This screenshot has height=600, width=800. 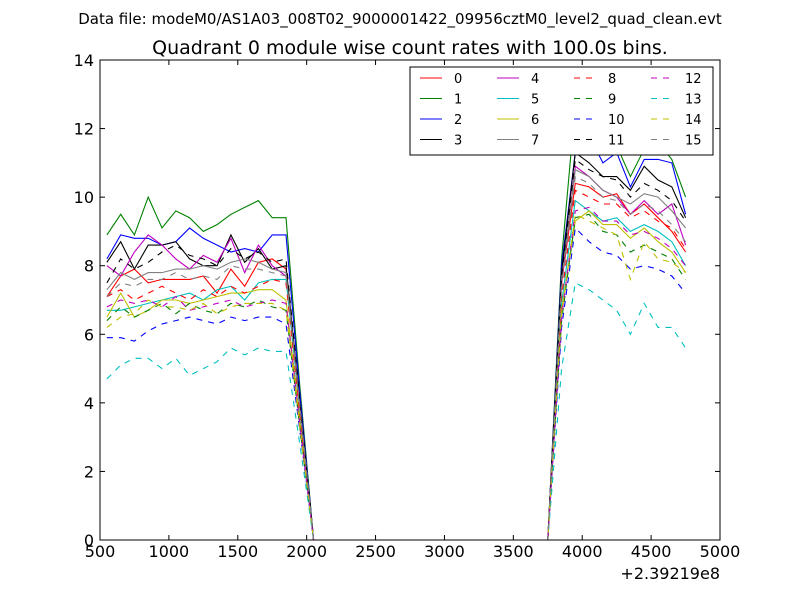 I want to click on x-tick-label: 4500, so click(x=651, y=551).